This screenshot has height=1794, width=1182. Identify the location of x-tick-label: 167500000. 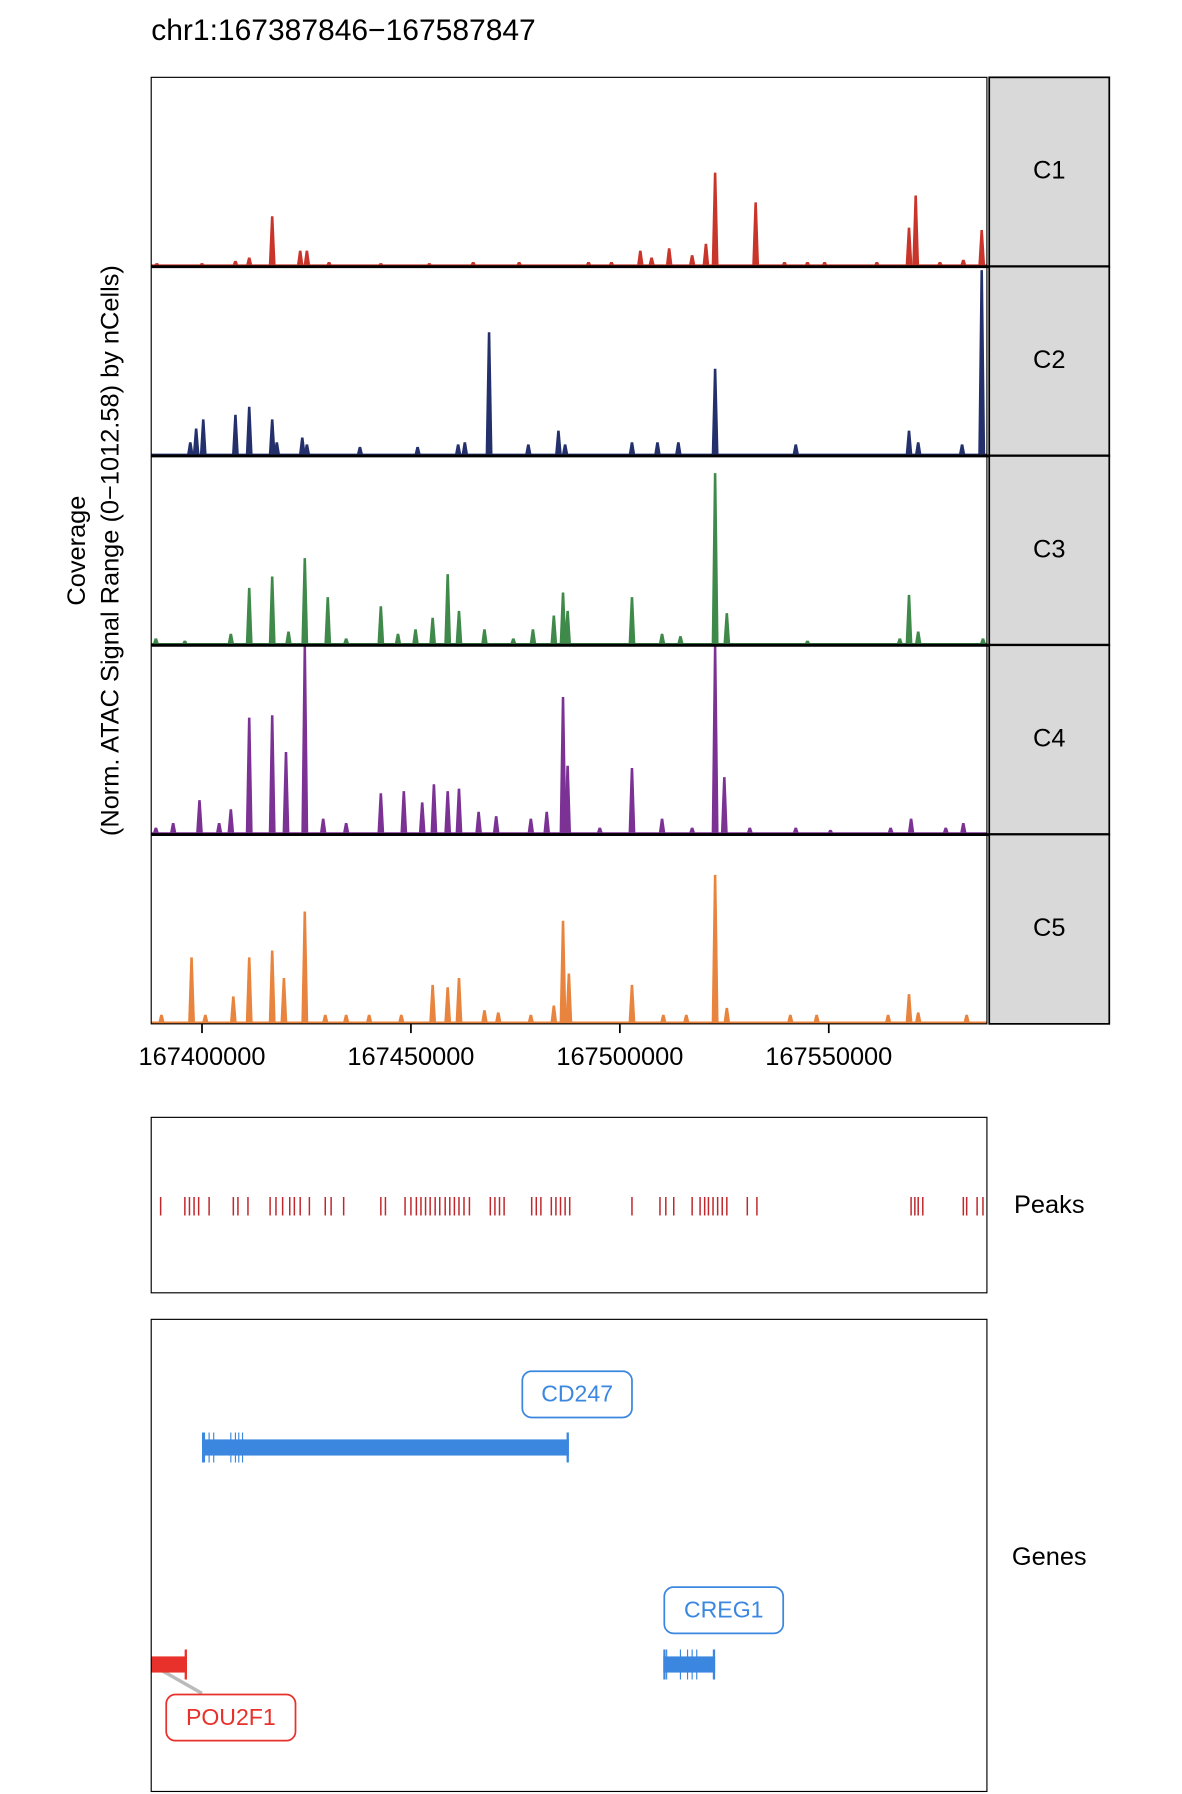
(619, 1057).